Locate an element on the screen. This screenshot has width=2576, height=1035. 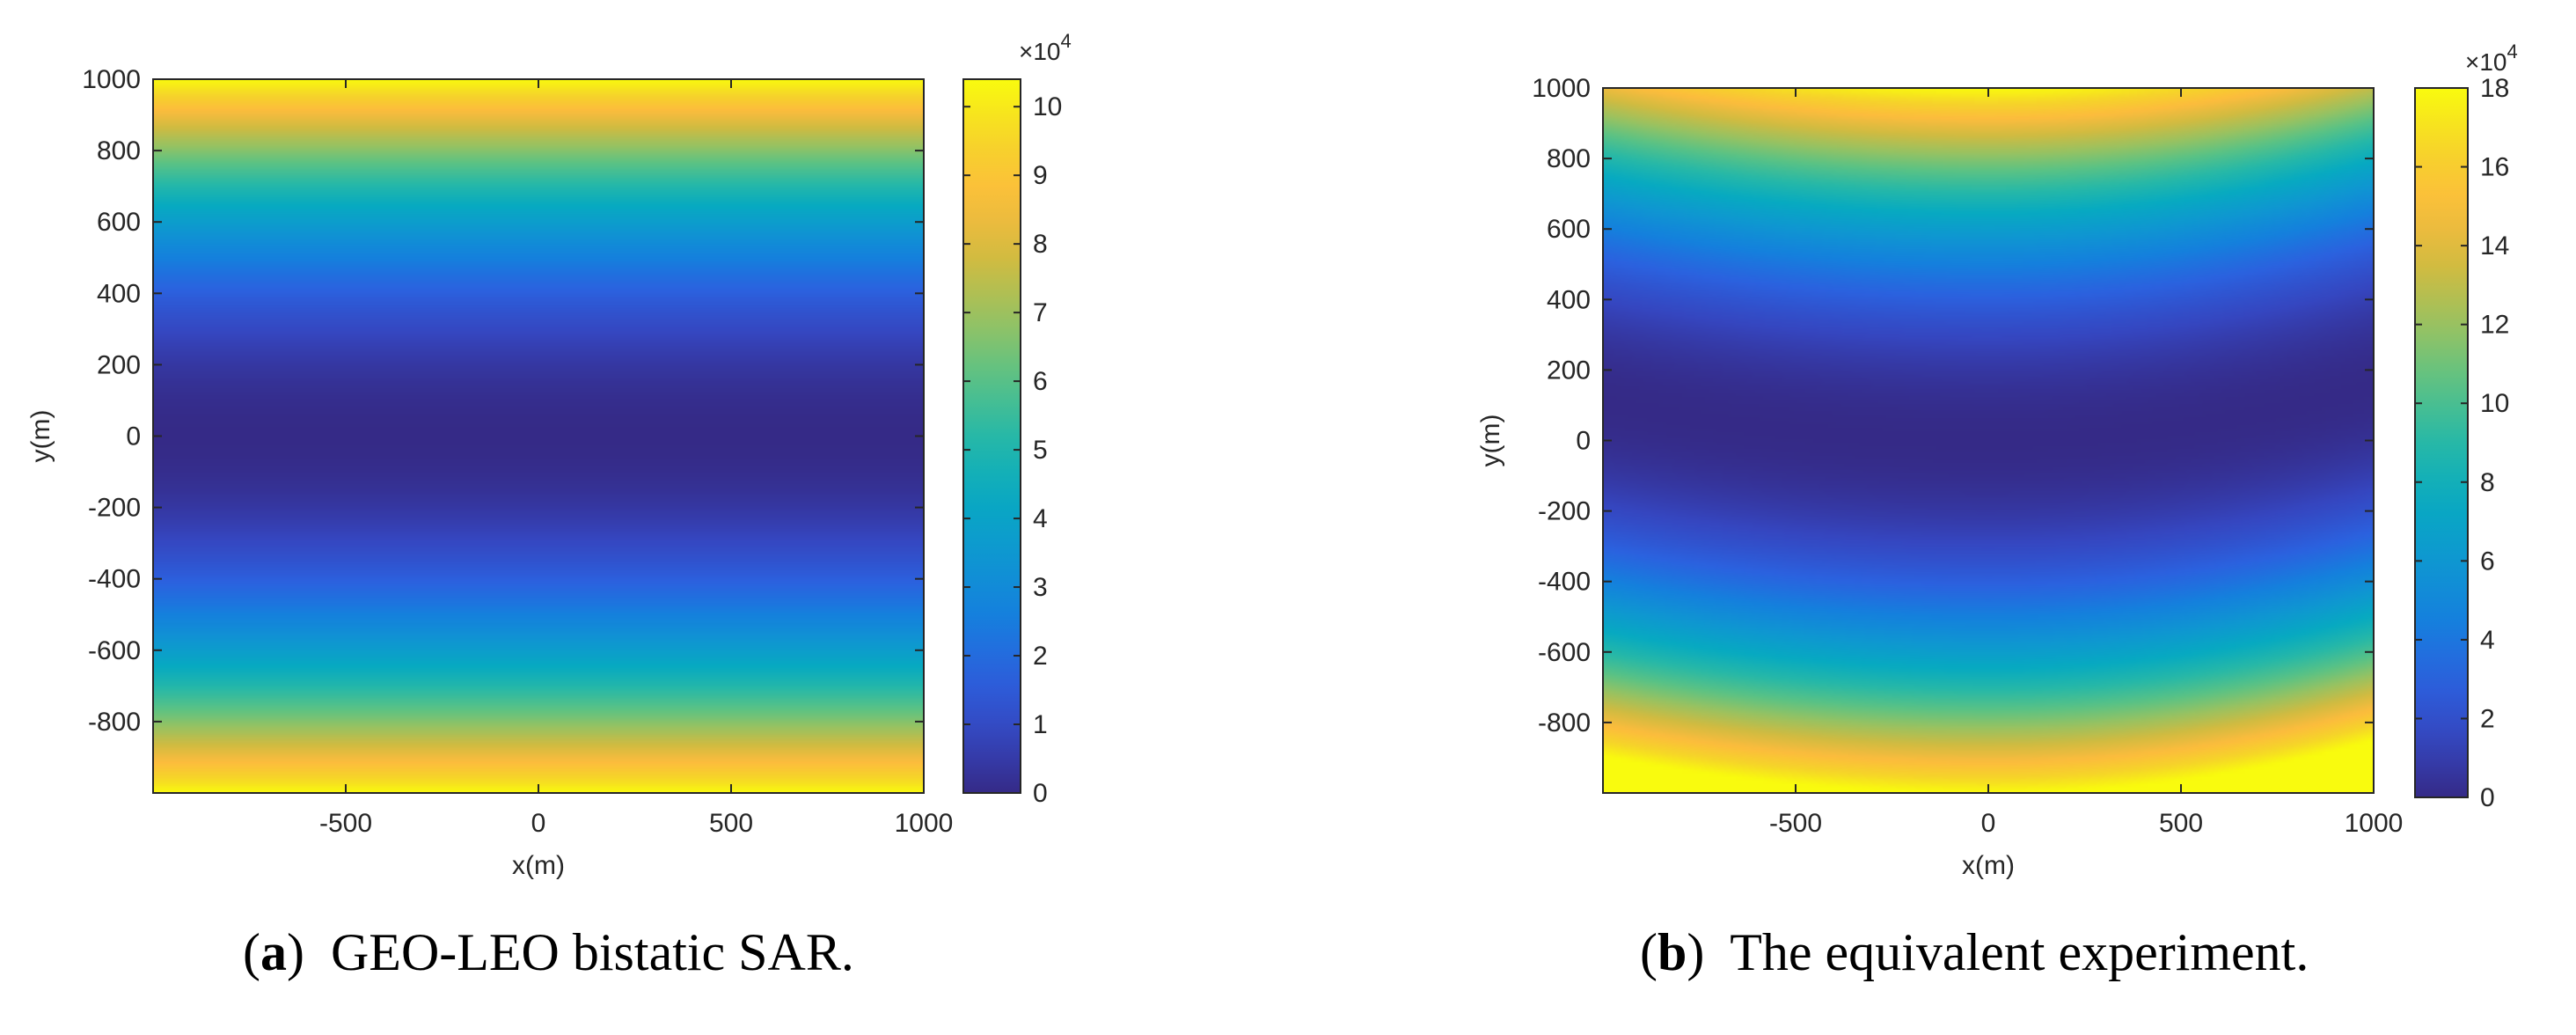
chart-b-colorbar-tick-label: 8 is located at coordinates (2487, 482).